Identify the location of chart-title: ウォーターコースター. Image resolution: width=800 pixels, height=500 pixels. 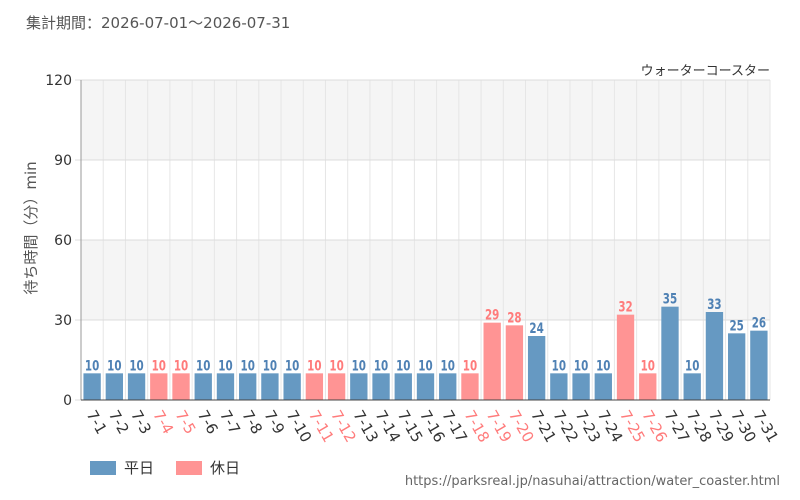
(705, 71).